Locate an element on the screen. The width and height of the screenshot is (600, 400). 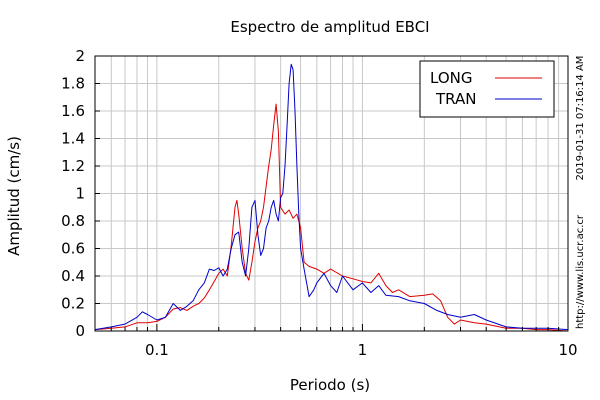
legend: LONG TRAN is located at coordinates (487, 89).